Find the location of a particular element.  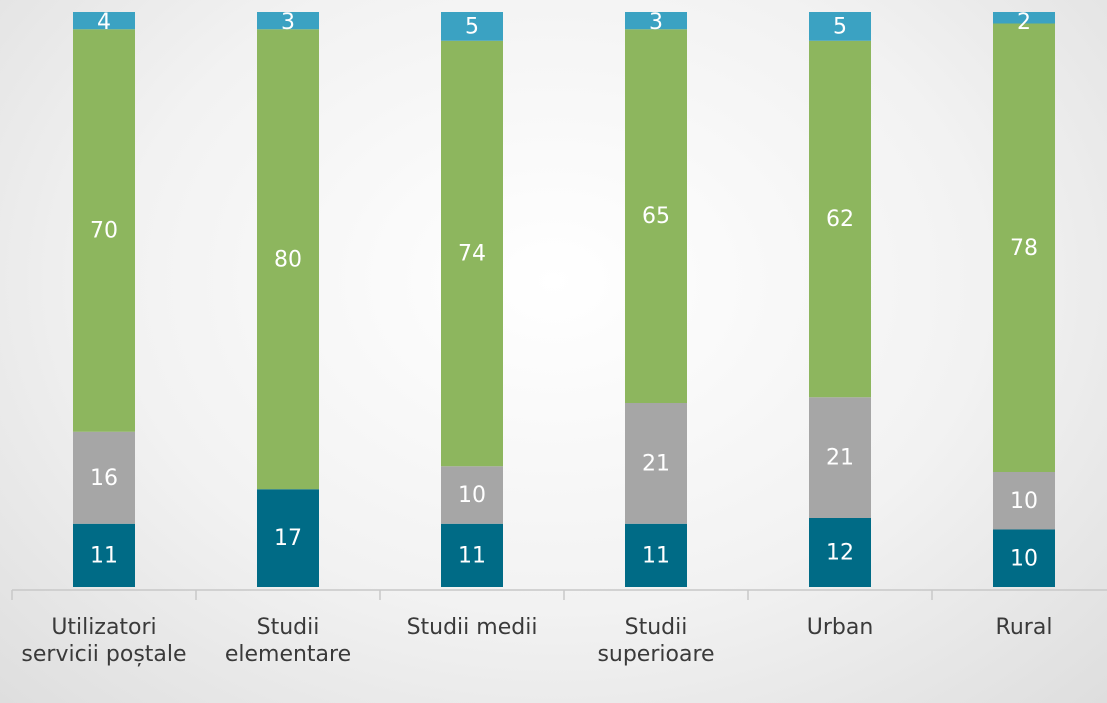

data-label: 16 is located at coordinates (104, 478).